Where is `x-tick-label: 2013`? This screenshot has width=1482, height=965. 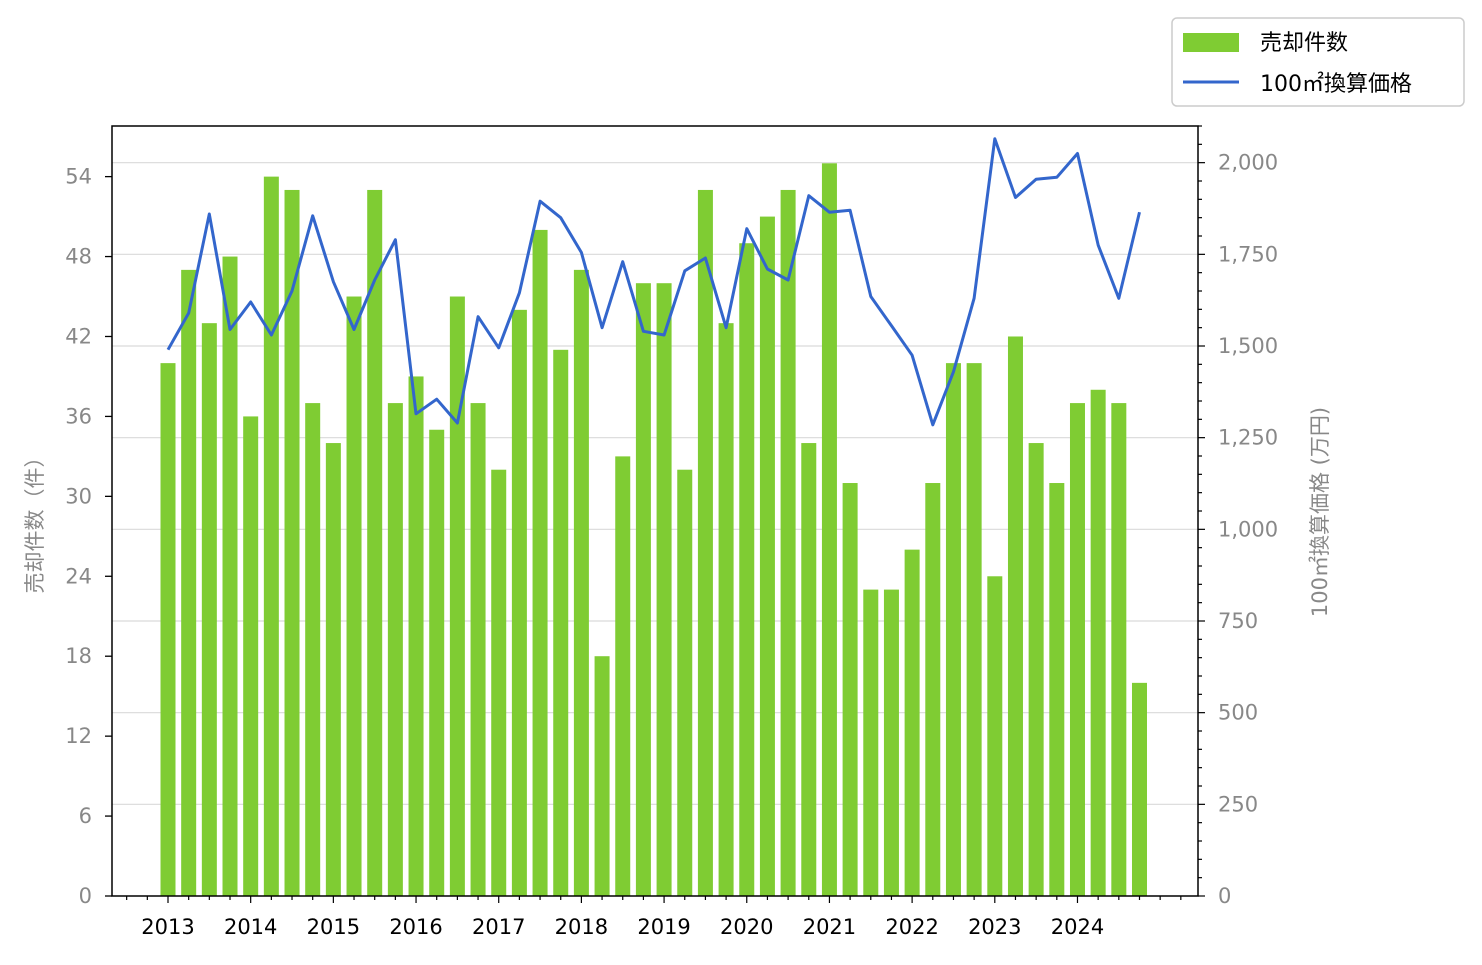 x-tick-label: 2013 is located at coordinates (167, 927).